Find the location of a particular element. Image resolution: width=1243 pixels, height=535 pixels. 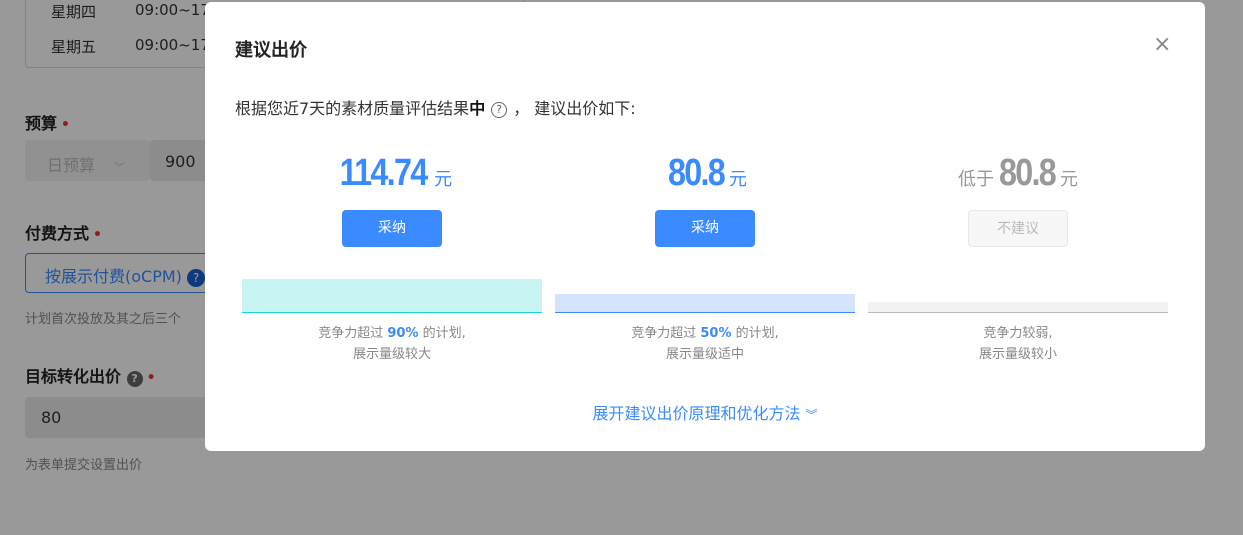

schedule-day: 星期四 is located at coordinates (74, 12).